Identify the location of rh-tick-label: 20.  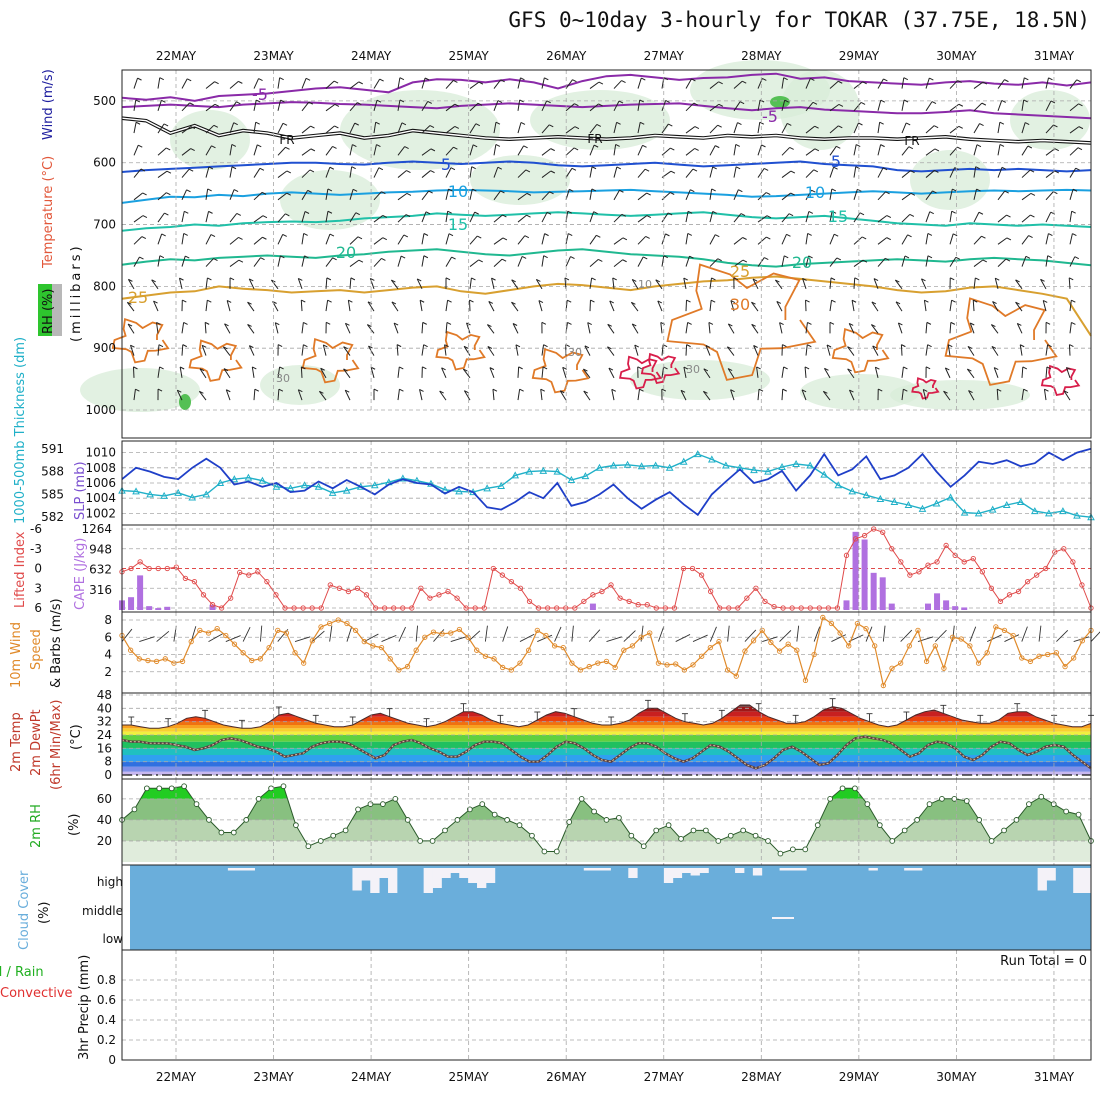
(104, 841).